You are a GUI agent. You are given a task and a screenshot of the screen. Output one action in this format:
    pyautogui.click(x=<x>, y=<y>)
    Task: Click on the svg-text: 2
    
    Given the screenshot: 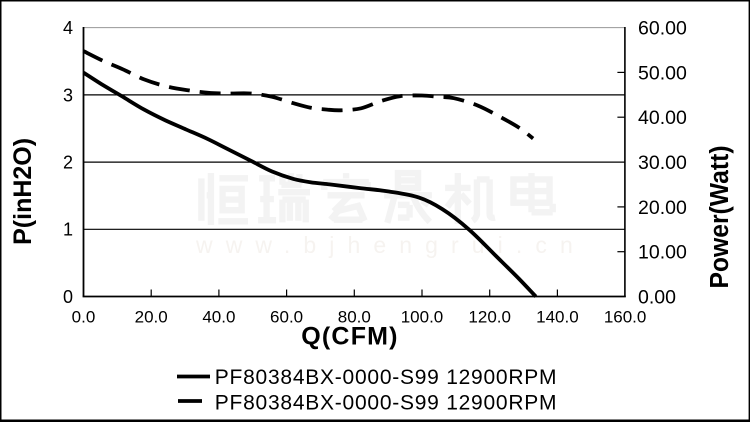 What is the action you would take?
    pyautogui.click(x=68, y=163)
    